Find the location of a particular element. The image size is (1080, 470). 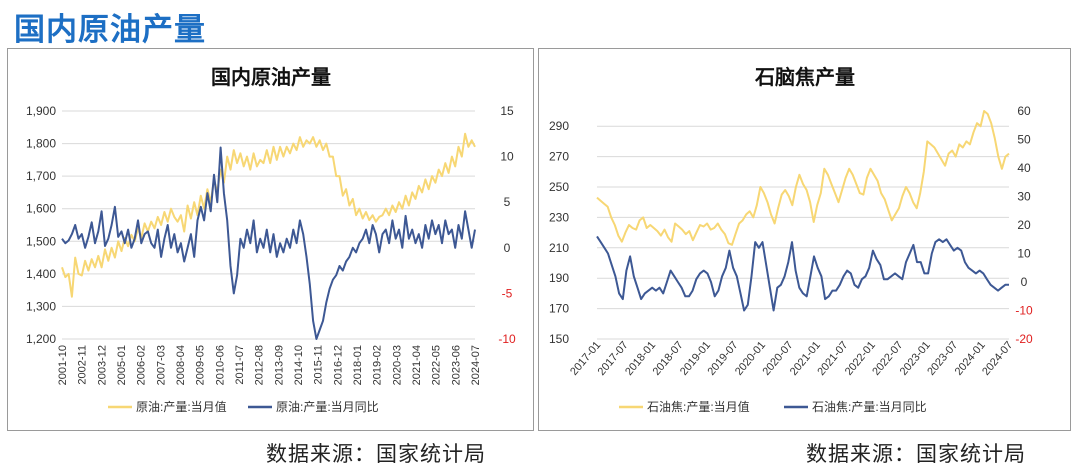

x-tick-label: 2005-01 is located at coordinates (122, 365).